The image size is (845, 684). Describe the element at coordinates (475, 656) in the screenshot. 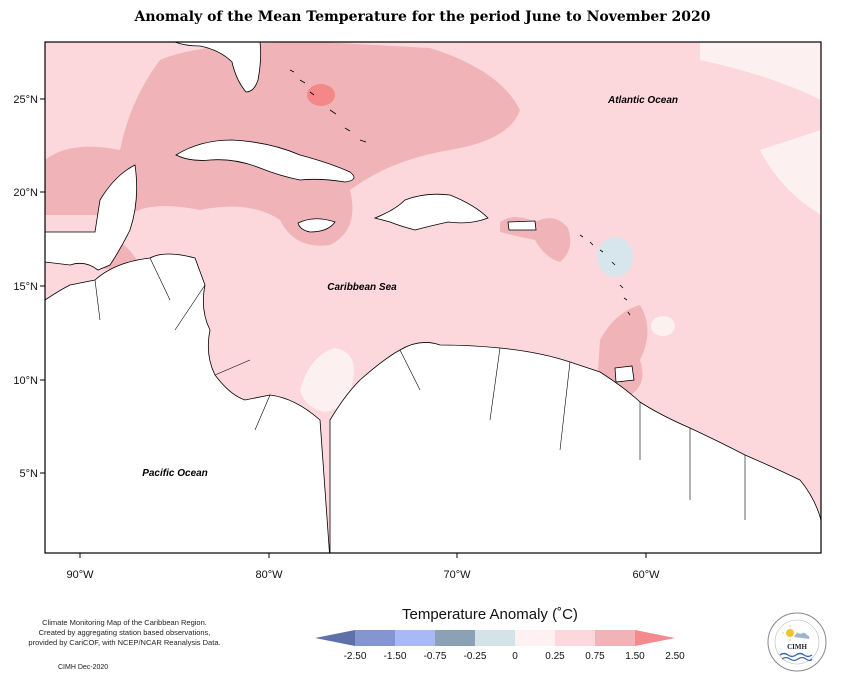

I see `legend-tick-label: -0.25` at that location.